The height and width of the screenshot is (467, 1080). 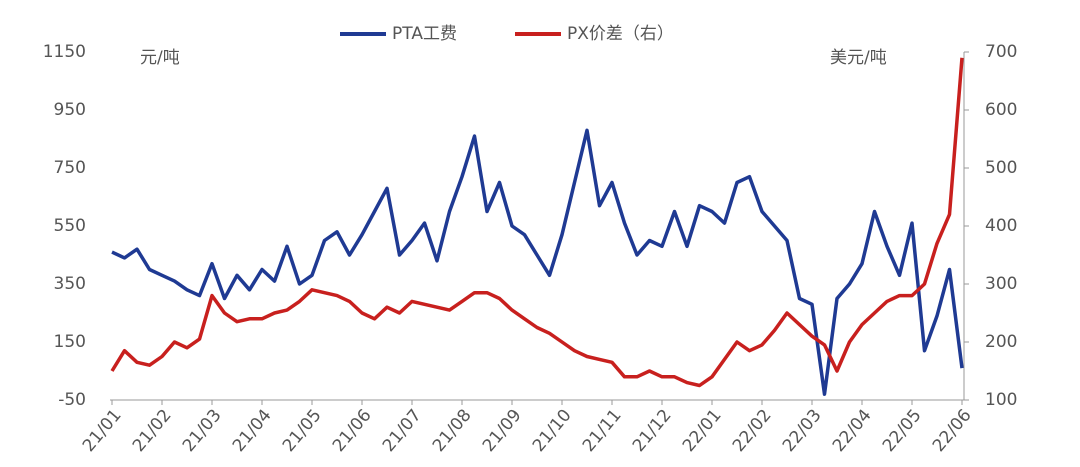 What do you see at coordinates (70, 284) in the screenshot?
I see `y-tick-label: 350` at bounding box center [70, 284].